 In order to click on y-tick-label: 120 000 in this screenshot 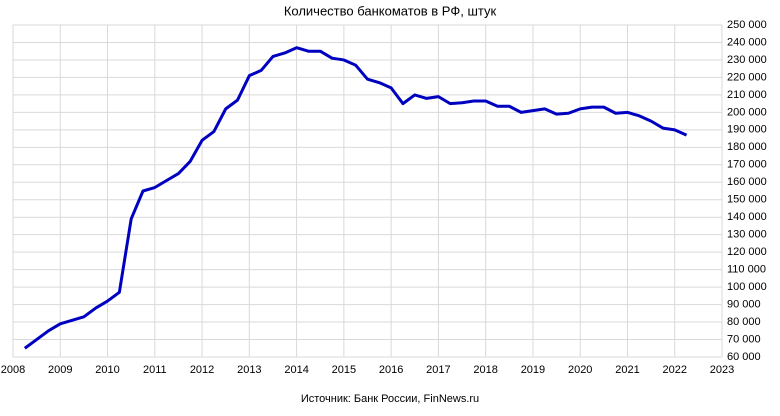, I will do `click(747, 252)`.